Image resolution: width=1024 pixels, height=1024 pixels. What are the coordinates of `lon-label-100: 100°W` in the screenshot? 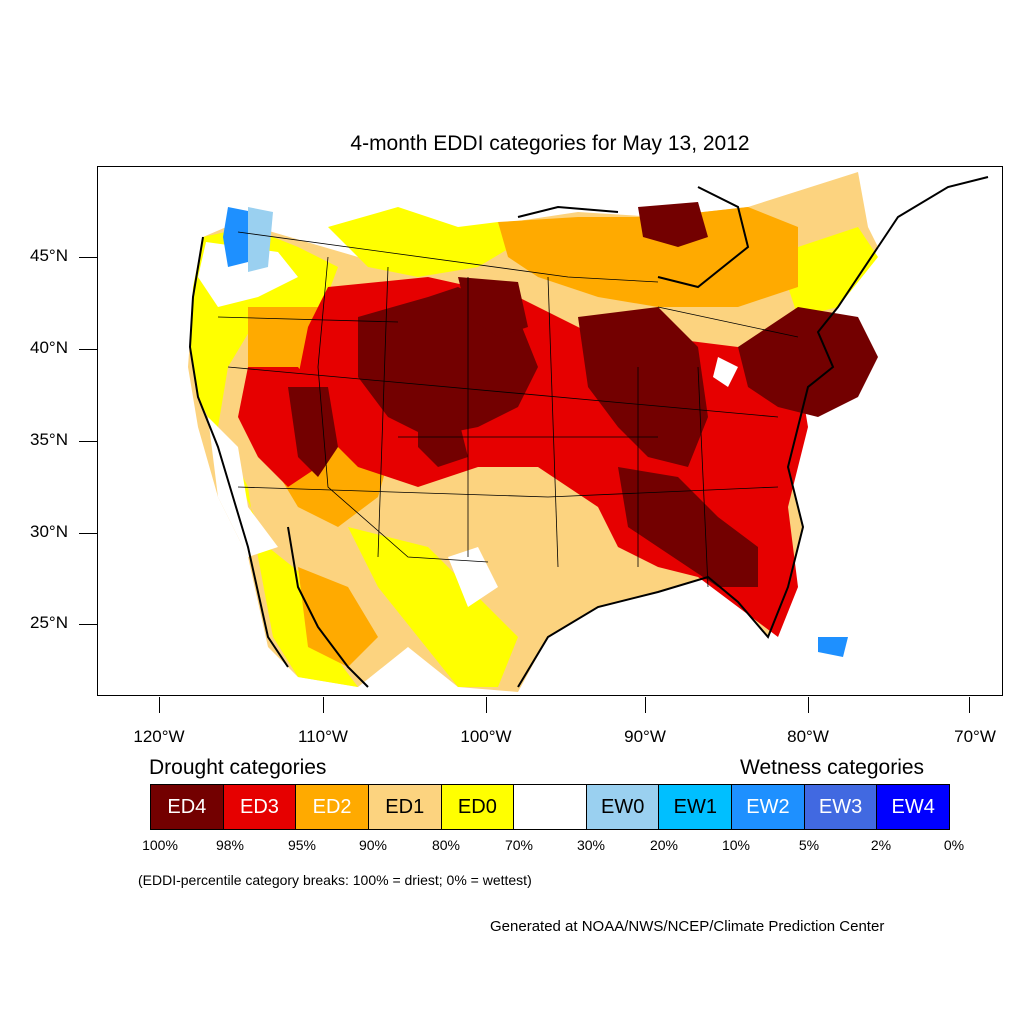 It's located at (486, 736).